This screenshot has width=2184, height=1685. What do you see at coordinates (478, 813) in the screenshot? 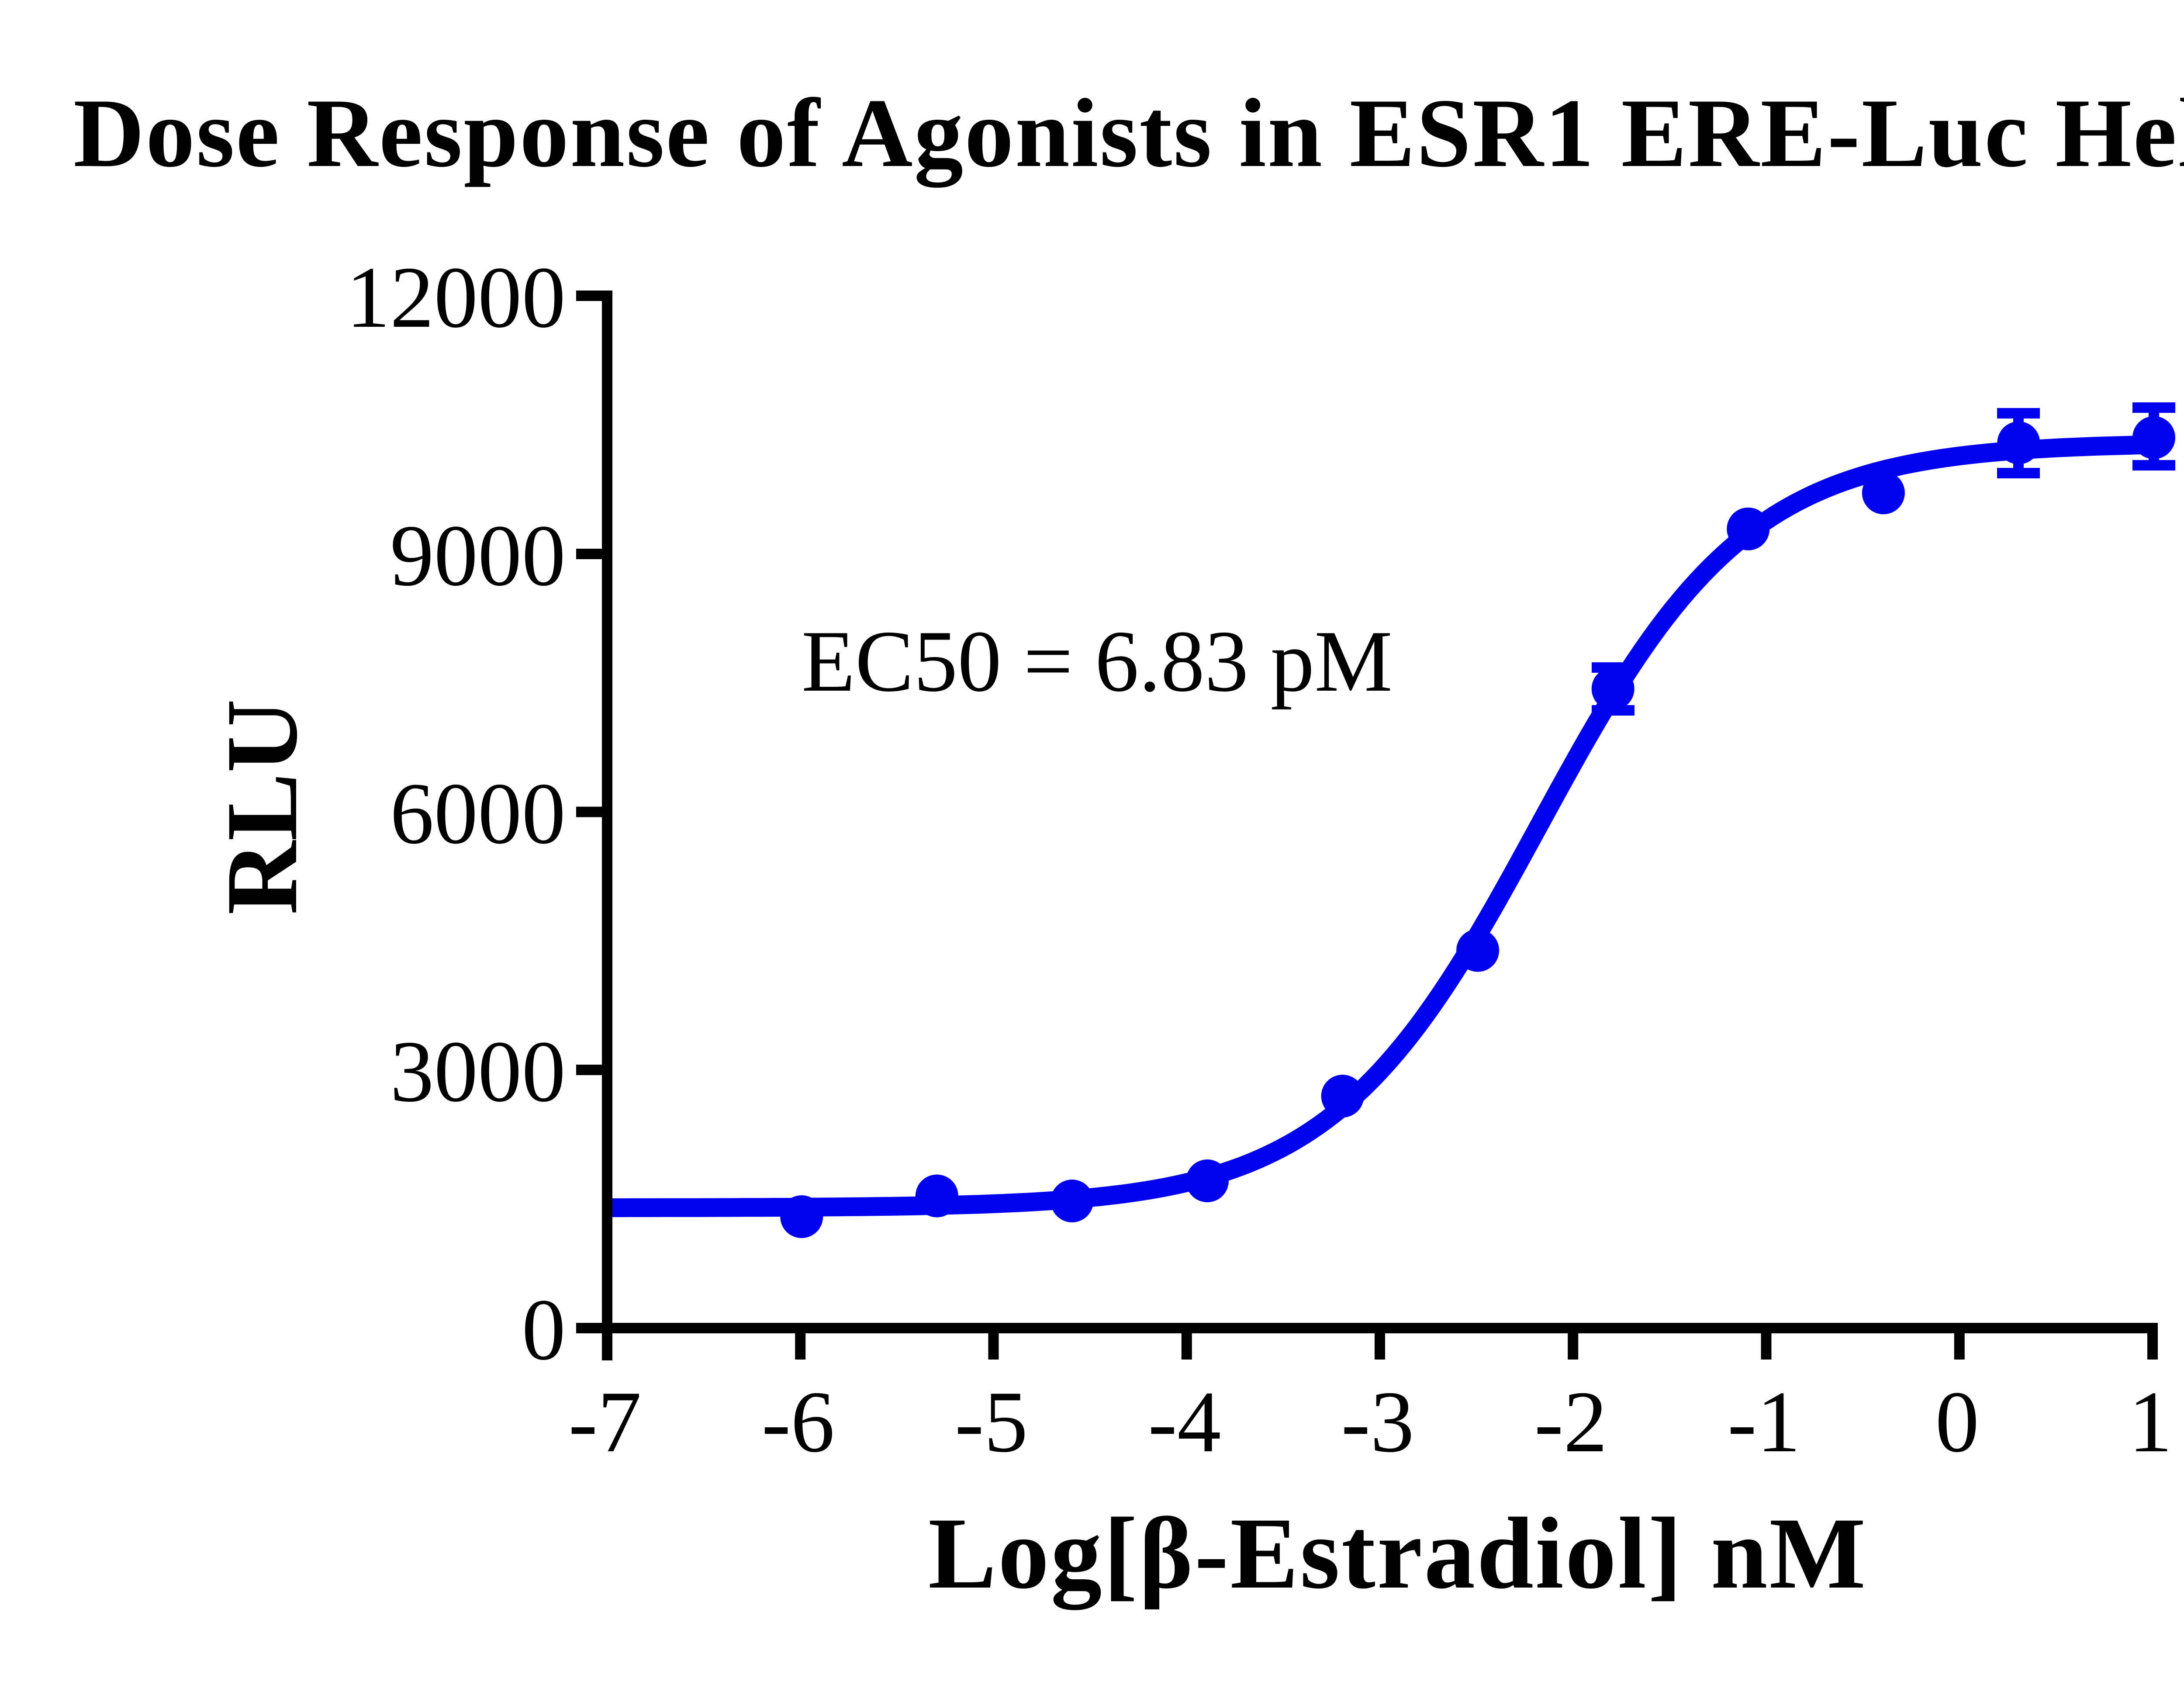
I see `svg-text: 6000` at bounding box center [478, 813].